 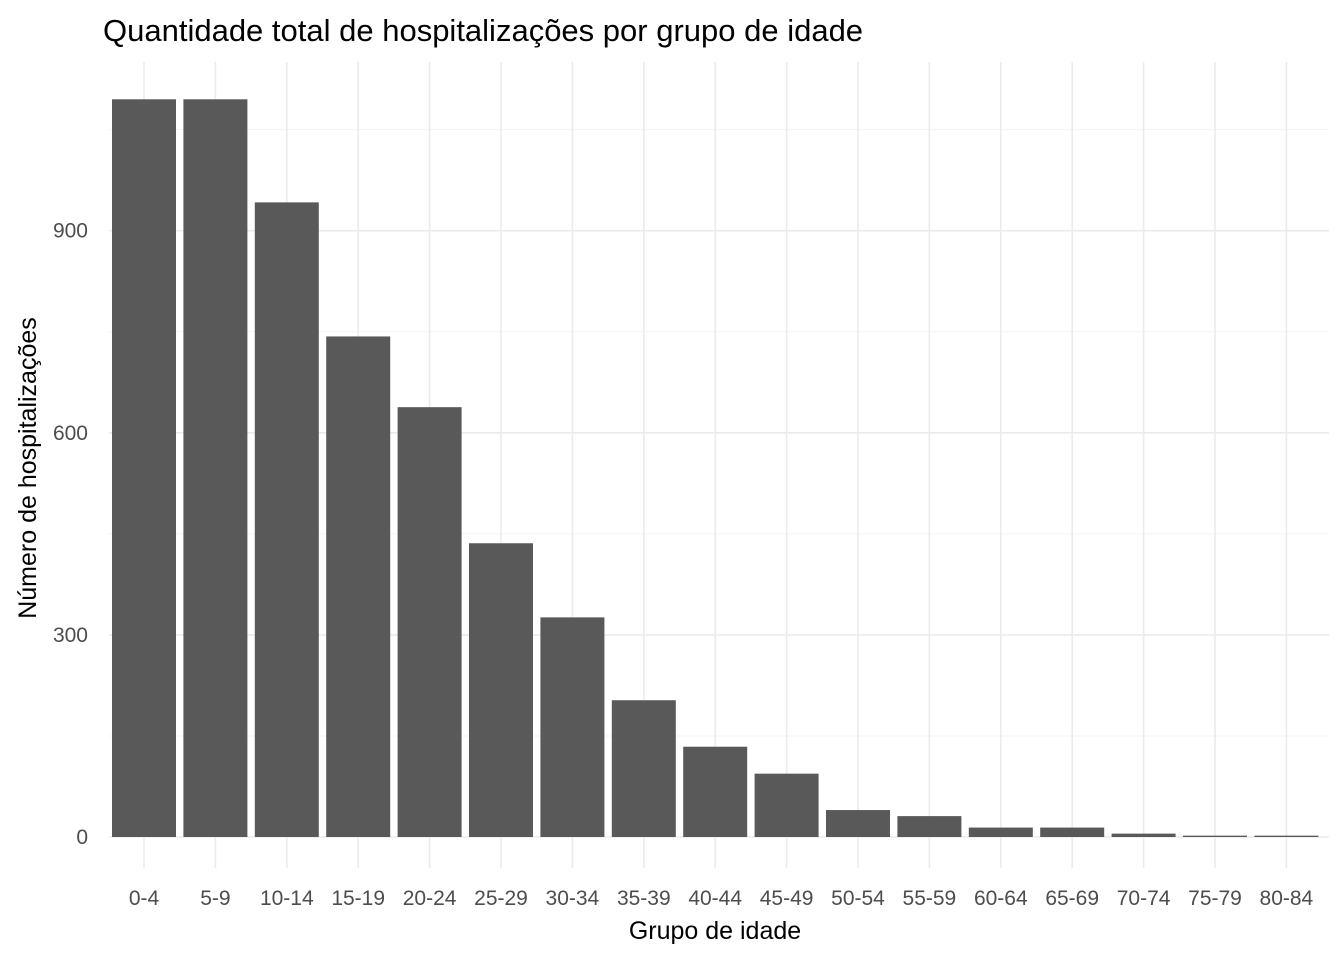 I want to click on x-tick-label: 5-9, so click(x=215, y=898).